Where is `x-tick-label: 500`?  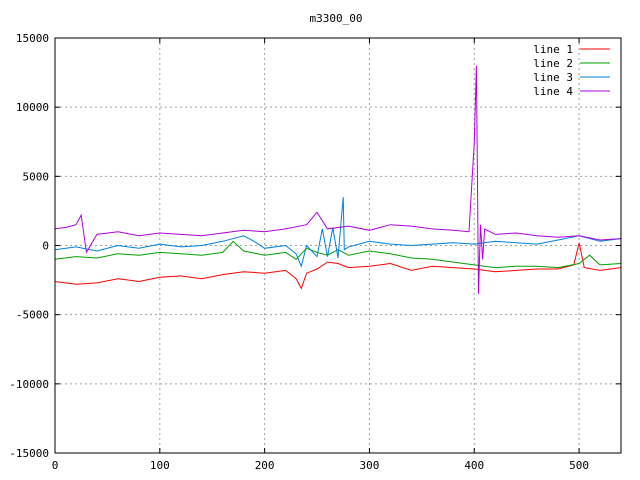 x-tick-label: 500 is located at coordinates (579, 465).